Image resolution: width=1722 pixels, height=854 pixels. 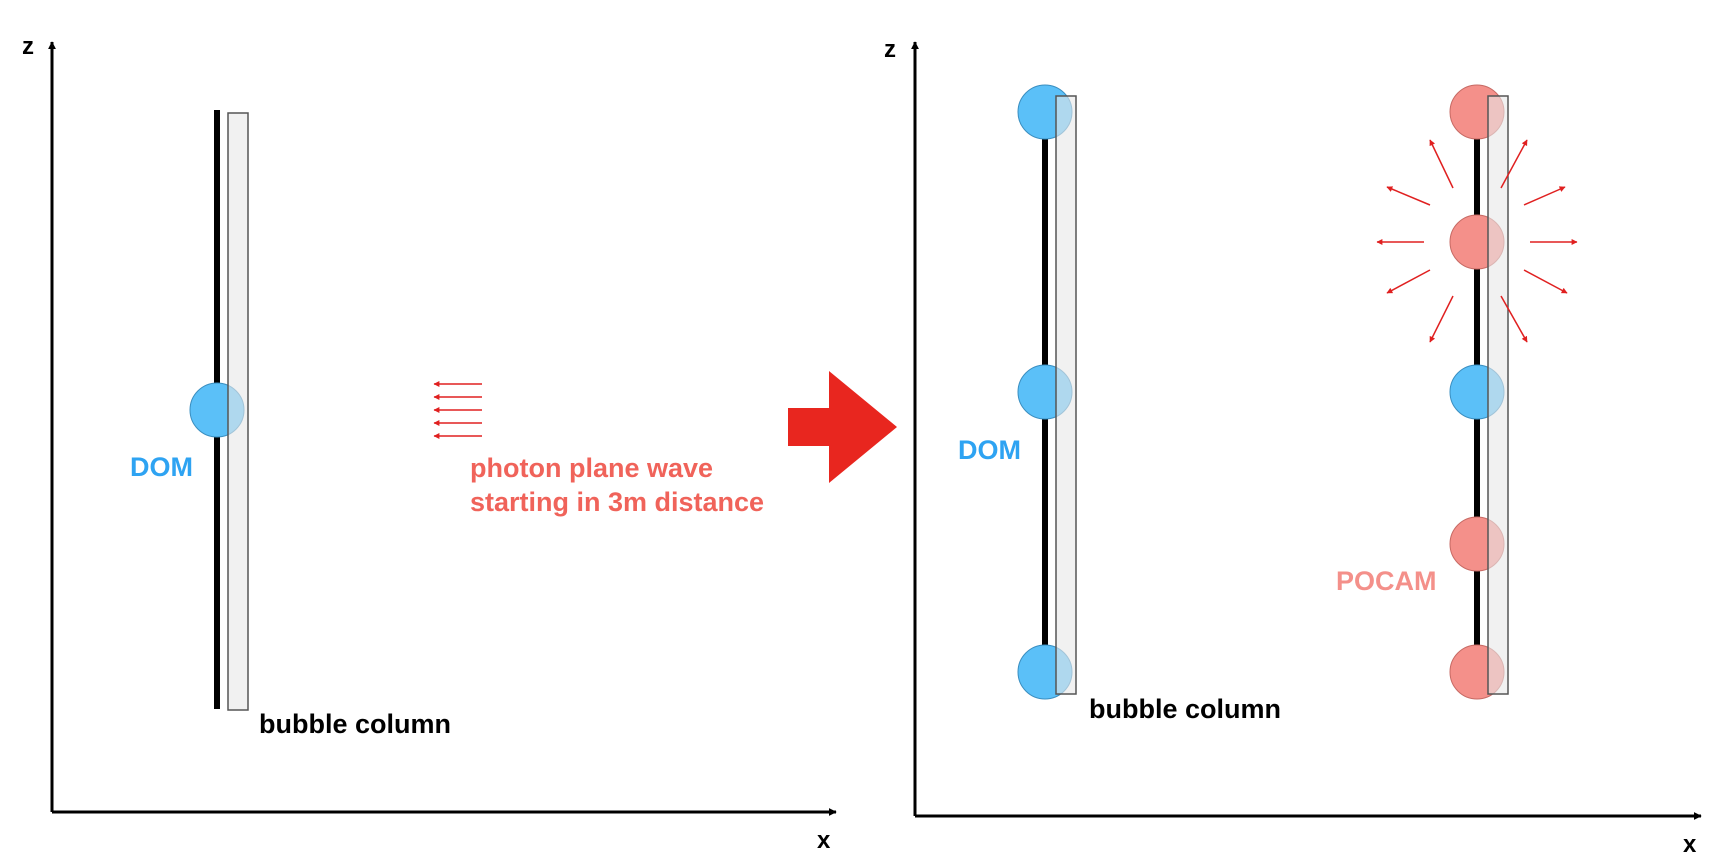 I want to click on left-x-axis-label: x, so click(x=824, y=840).